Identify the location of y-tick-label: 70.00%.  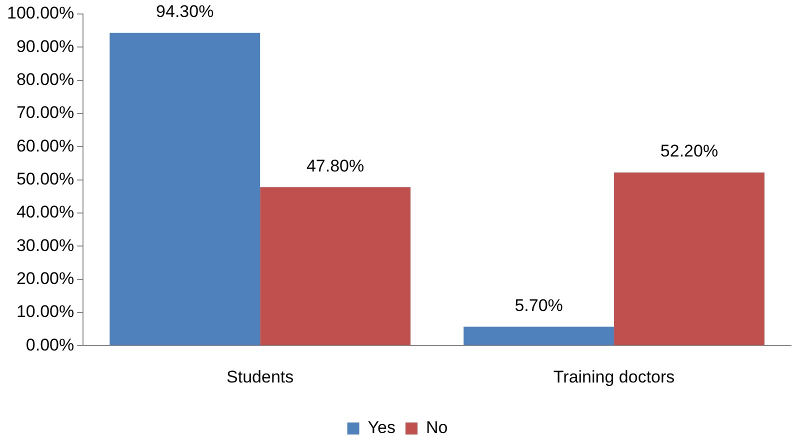
(45, 112).